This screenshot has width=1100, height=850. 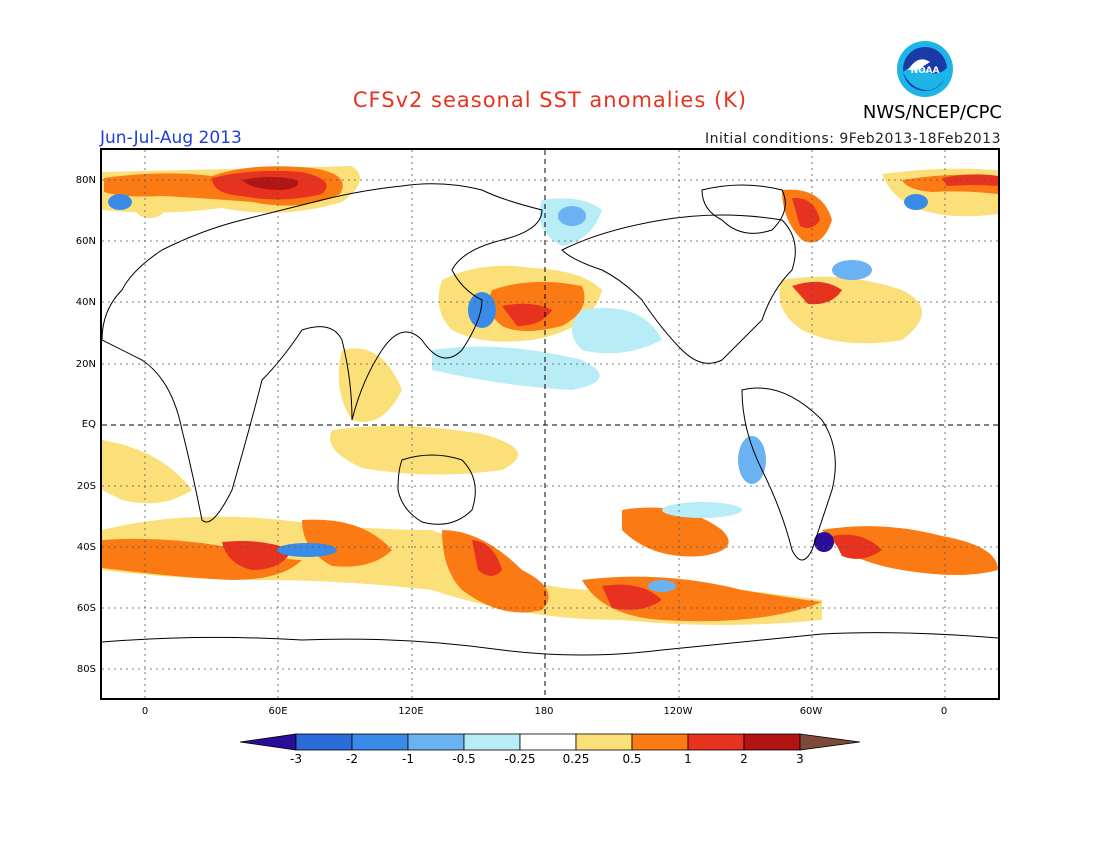 I want to click on colorbar-label-neg2: -2, so click(x=352, y=759).